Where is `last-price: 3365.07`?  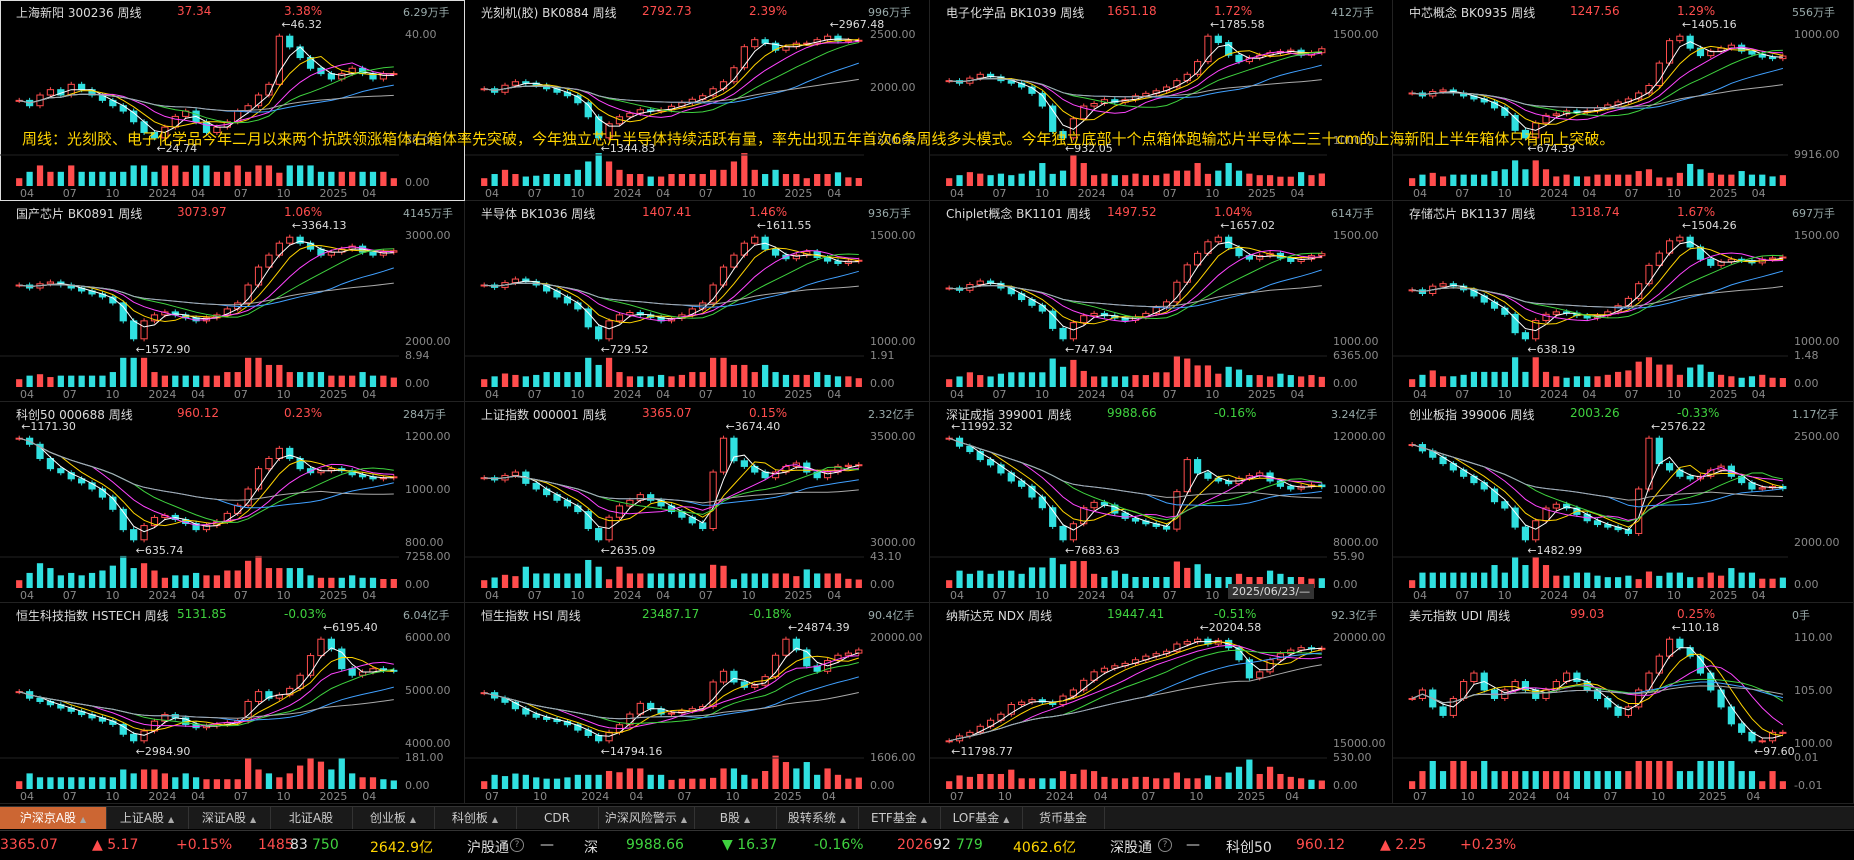
last-price: 3365.07 is located at coordinates (667, 413).